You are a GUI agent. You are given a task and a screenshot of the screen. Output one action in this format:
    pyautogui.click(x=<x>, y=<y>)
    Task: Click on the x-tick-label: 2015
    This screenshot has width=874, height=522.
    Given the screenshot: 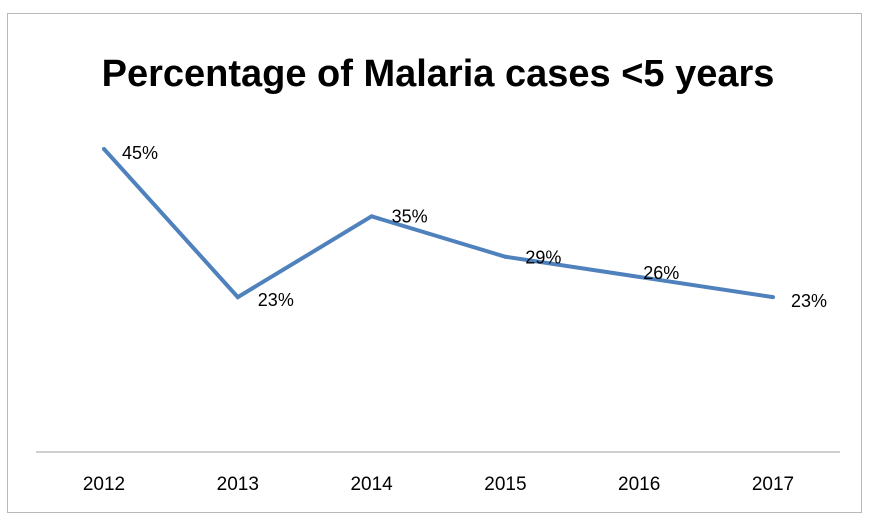 What is the action you would take?
    pyautogui.click(x=505, y=484)
    